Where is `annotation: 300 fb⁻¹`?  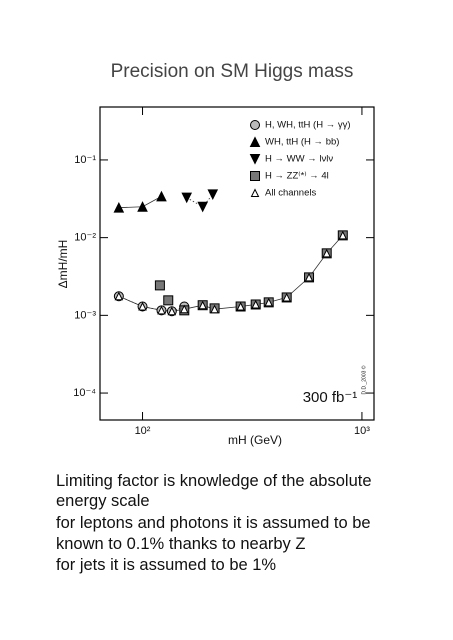
annotation: 300 fb⁻¹ is located at coordinates (330, 397).